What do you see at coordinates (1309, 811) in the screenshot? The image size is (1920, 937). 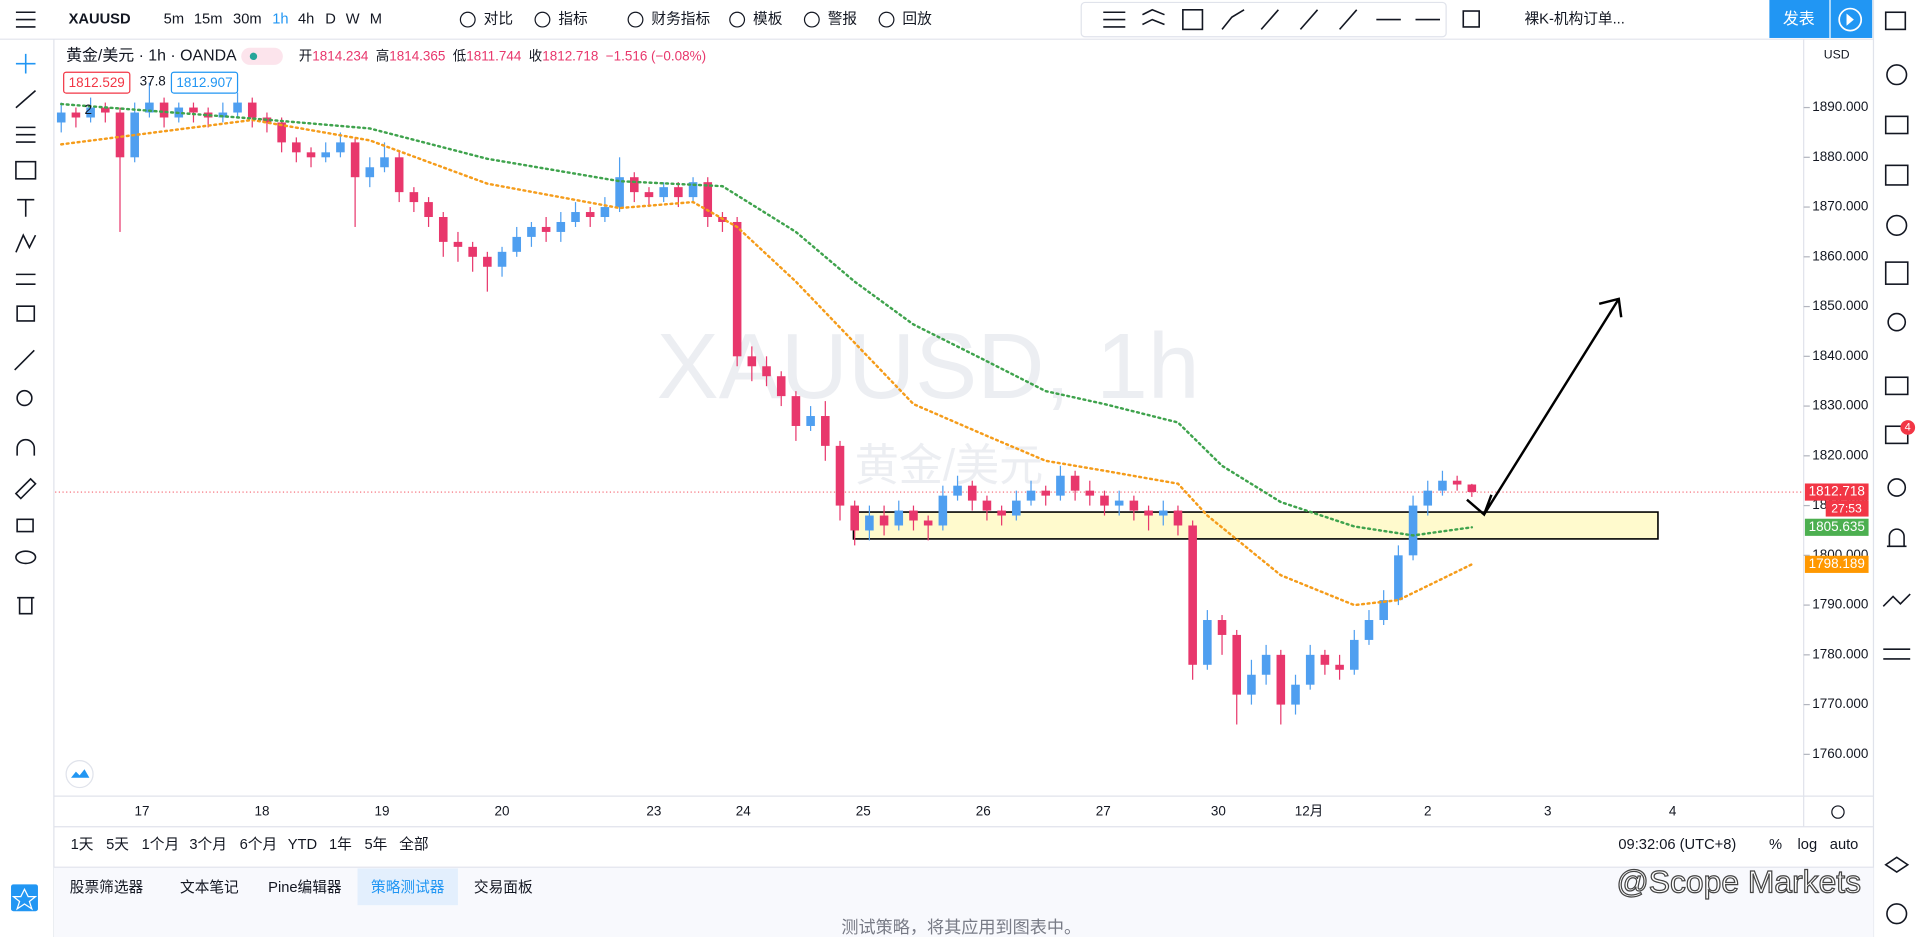 I see `x-tick-label: 12月` at bounding box center [1309, 811].